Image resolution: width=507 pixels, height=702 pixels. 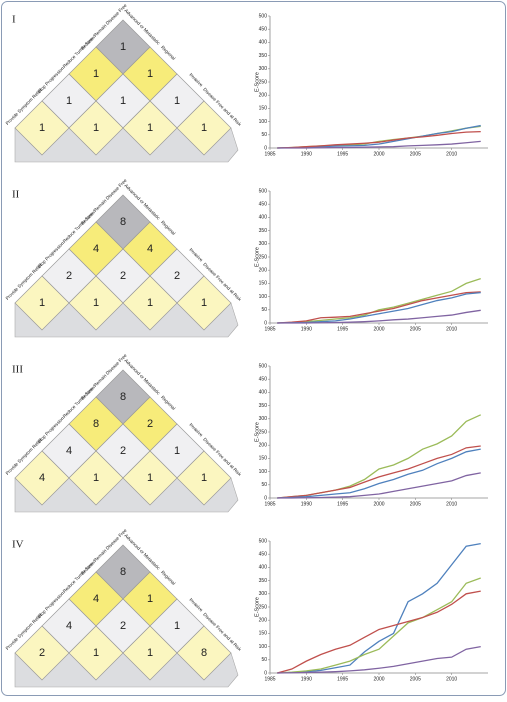 I want to click on panel-label: IV, so click(x=18, y=545).